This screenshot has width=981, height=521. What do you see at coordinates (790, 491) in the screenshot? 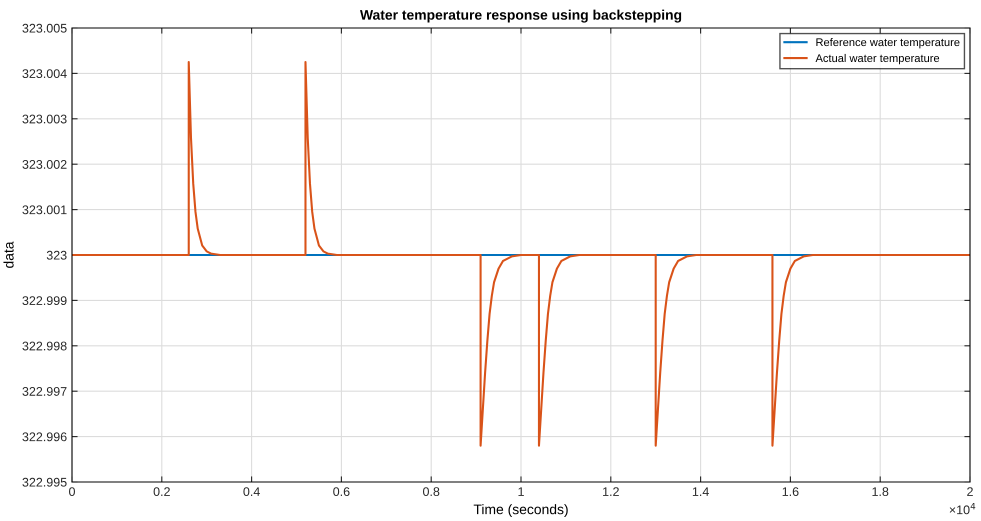
I see `x-tick-label: 1.6` at bounding box center [790, 491].